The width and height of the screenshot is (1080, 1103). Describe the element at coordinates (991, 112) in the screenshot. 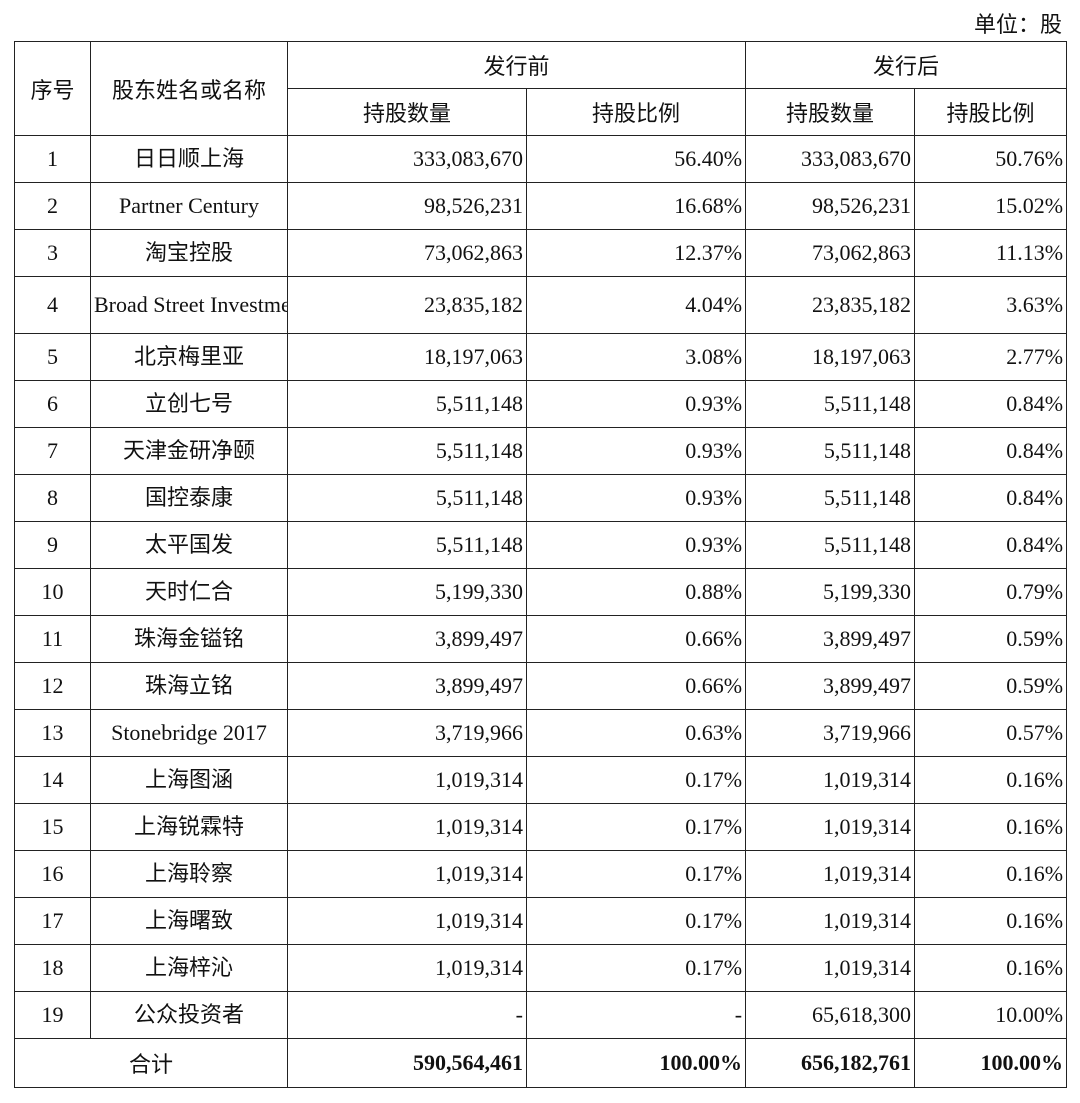

I see `header-after-ratio: 持股比例` at that location.